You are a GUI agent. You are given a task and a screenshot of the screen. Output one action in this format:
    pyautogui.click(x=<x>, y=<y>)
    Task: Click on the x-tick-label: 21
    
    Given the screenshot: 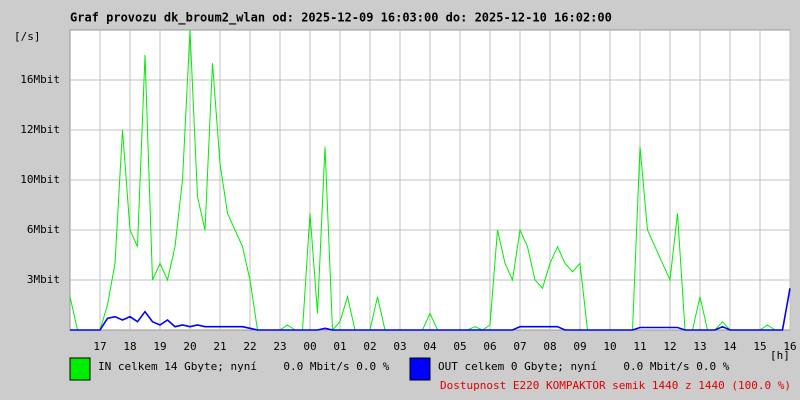 What is the action you would take?
    pyautogui.click(x=219, y=346)
    